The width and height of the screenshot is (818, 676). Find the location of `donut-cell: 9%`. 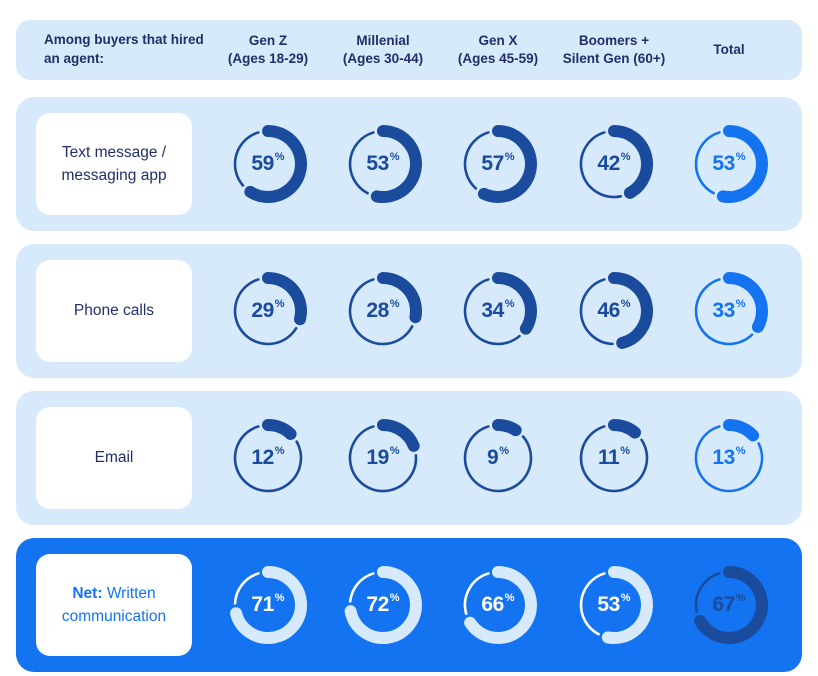

donut-cell: 9% is located at coordinates (498, 458).